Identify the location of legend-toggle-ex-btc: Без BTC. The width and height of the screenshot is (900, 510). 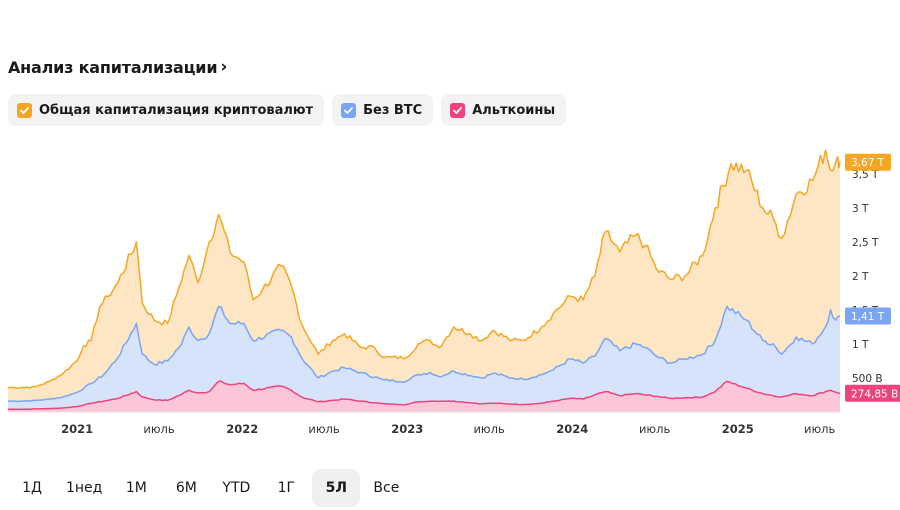
(383, 110).